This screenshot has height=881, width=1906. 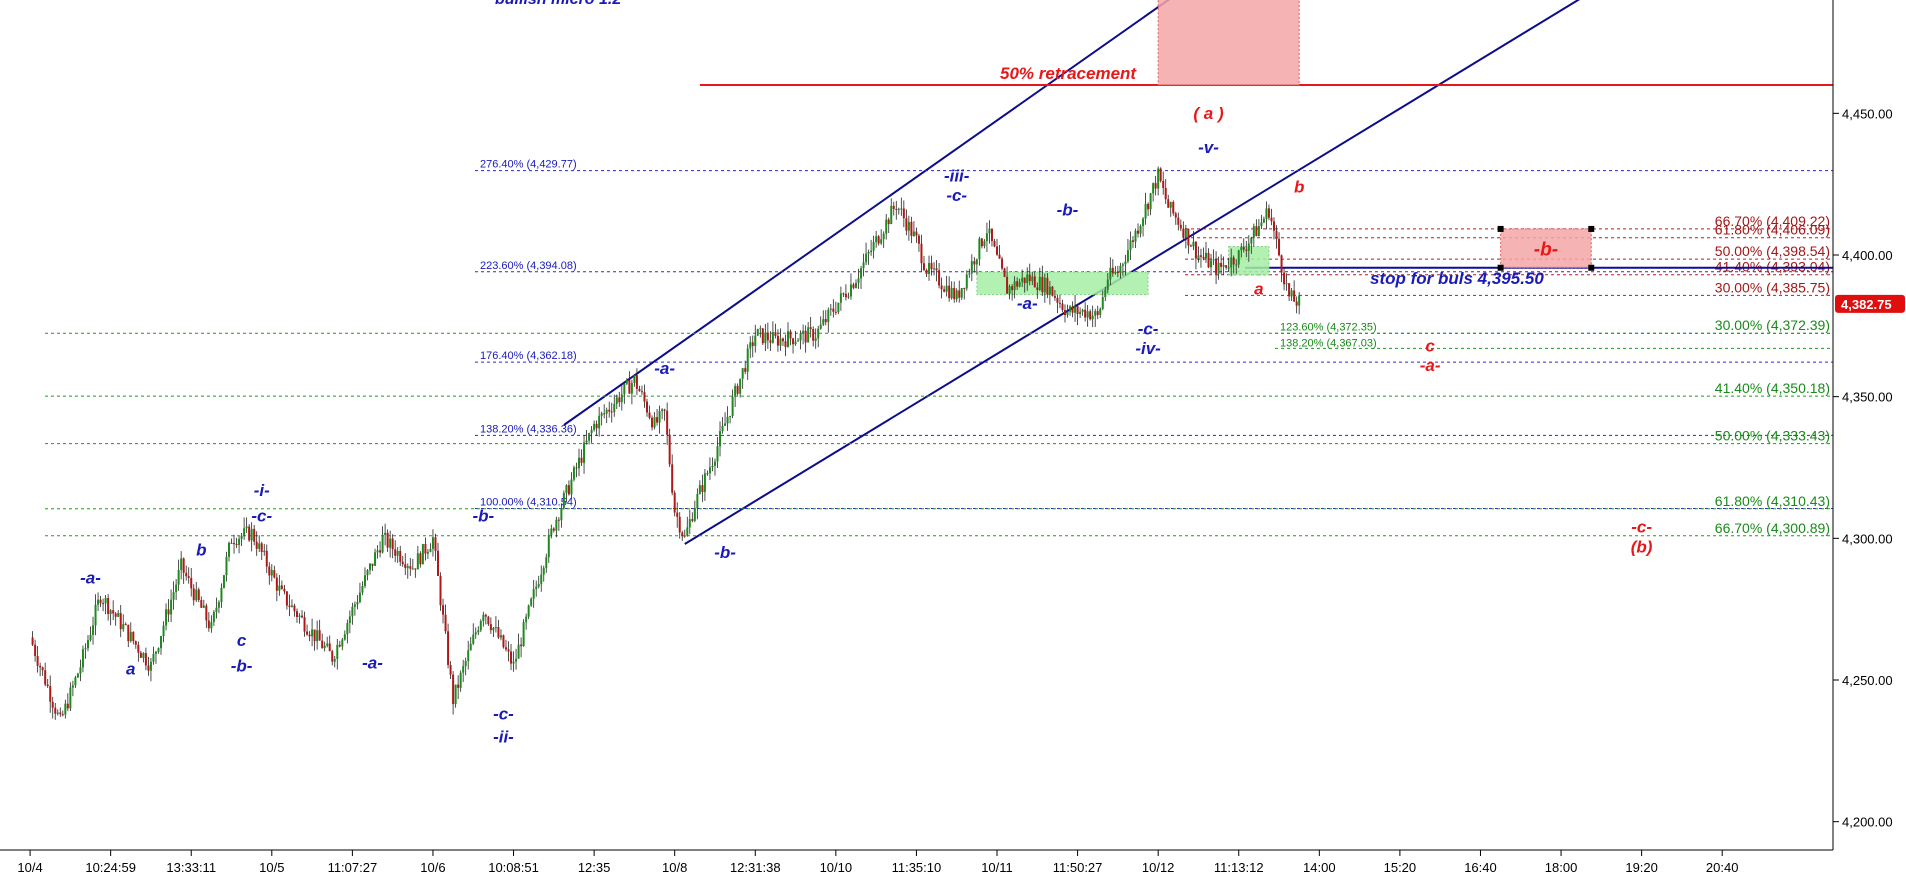 What do you see at coordinates (242, 640) in the screenshot?
I see `wave-label: c` at bounding box center [242, 640].